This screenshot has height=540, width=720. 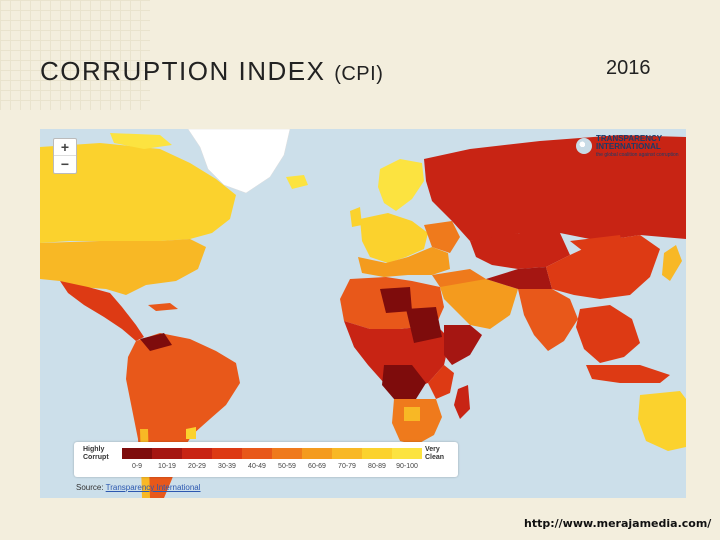 What do you see at coordinates (96, 457) in the screenshot?
I see `legend-left-line-2: Corrupt` at bounding box center [96, 457].